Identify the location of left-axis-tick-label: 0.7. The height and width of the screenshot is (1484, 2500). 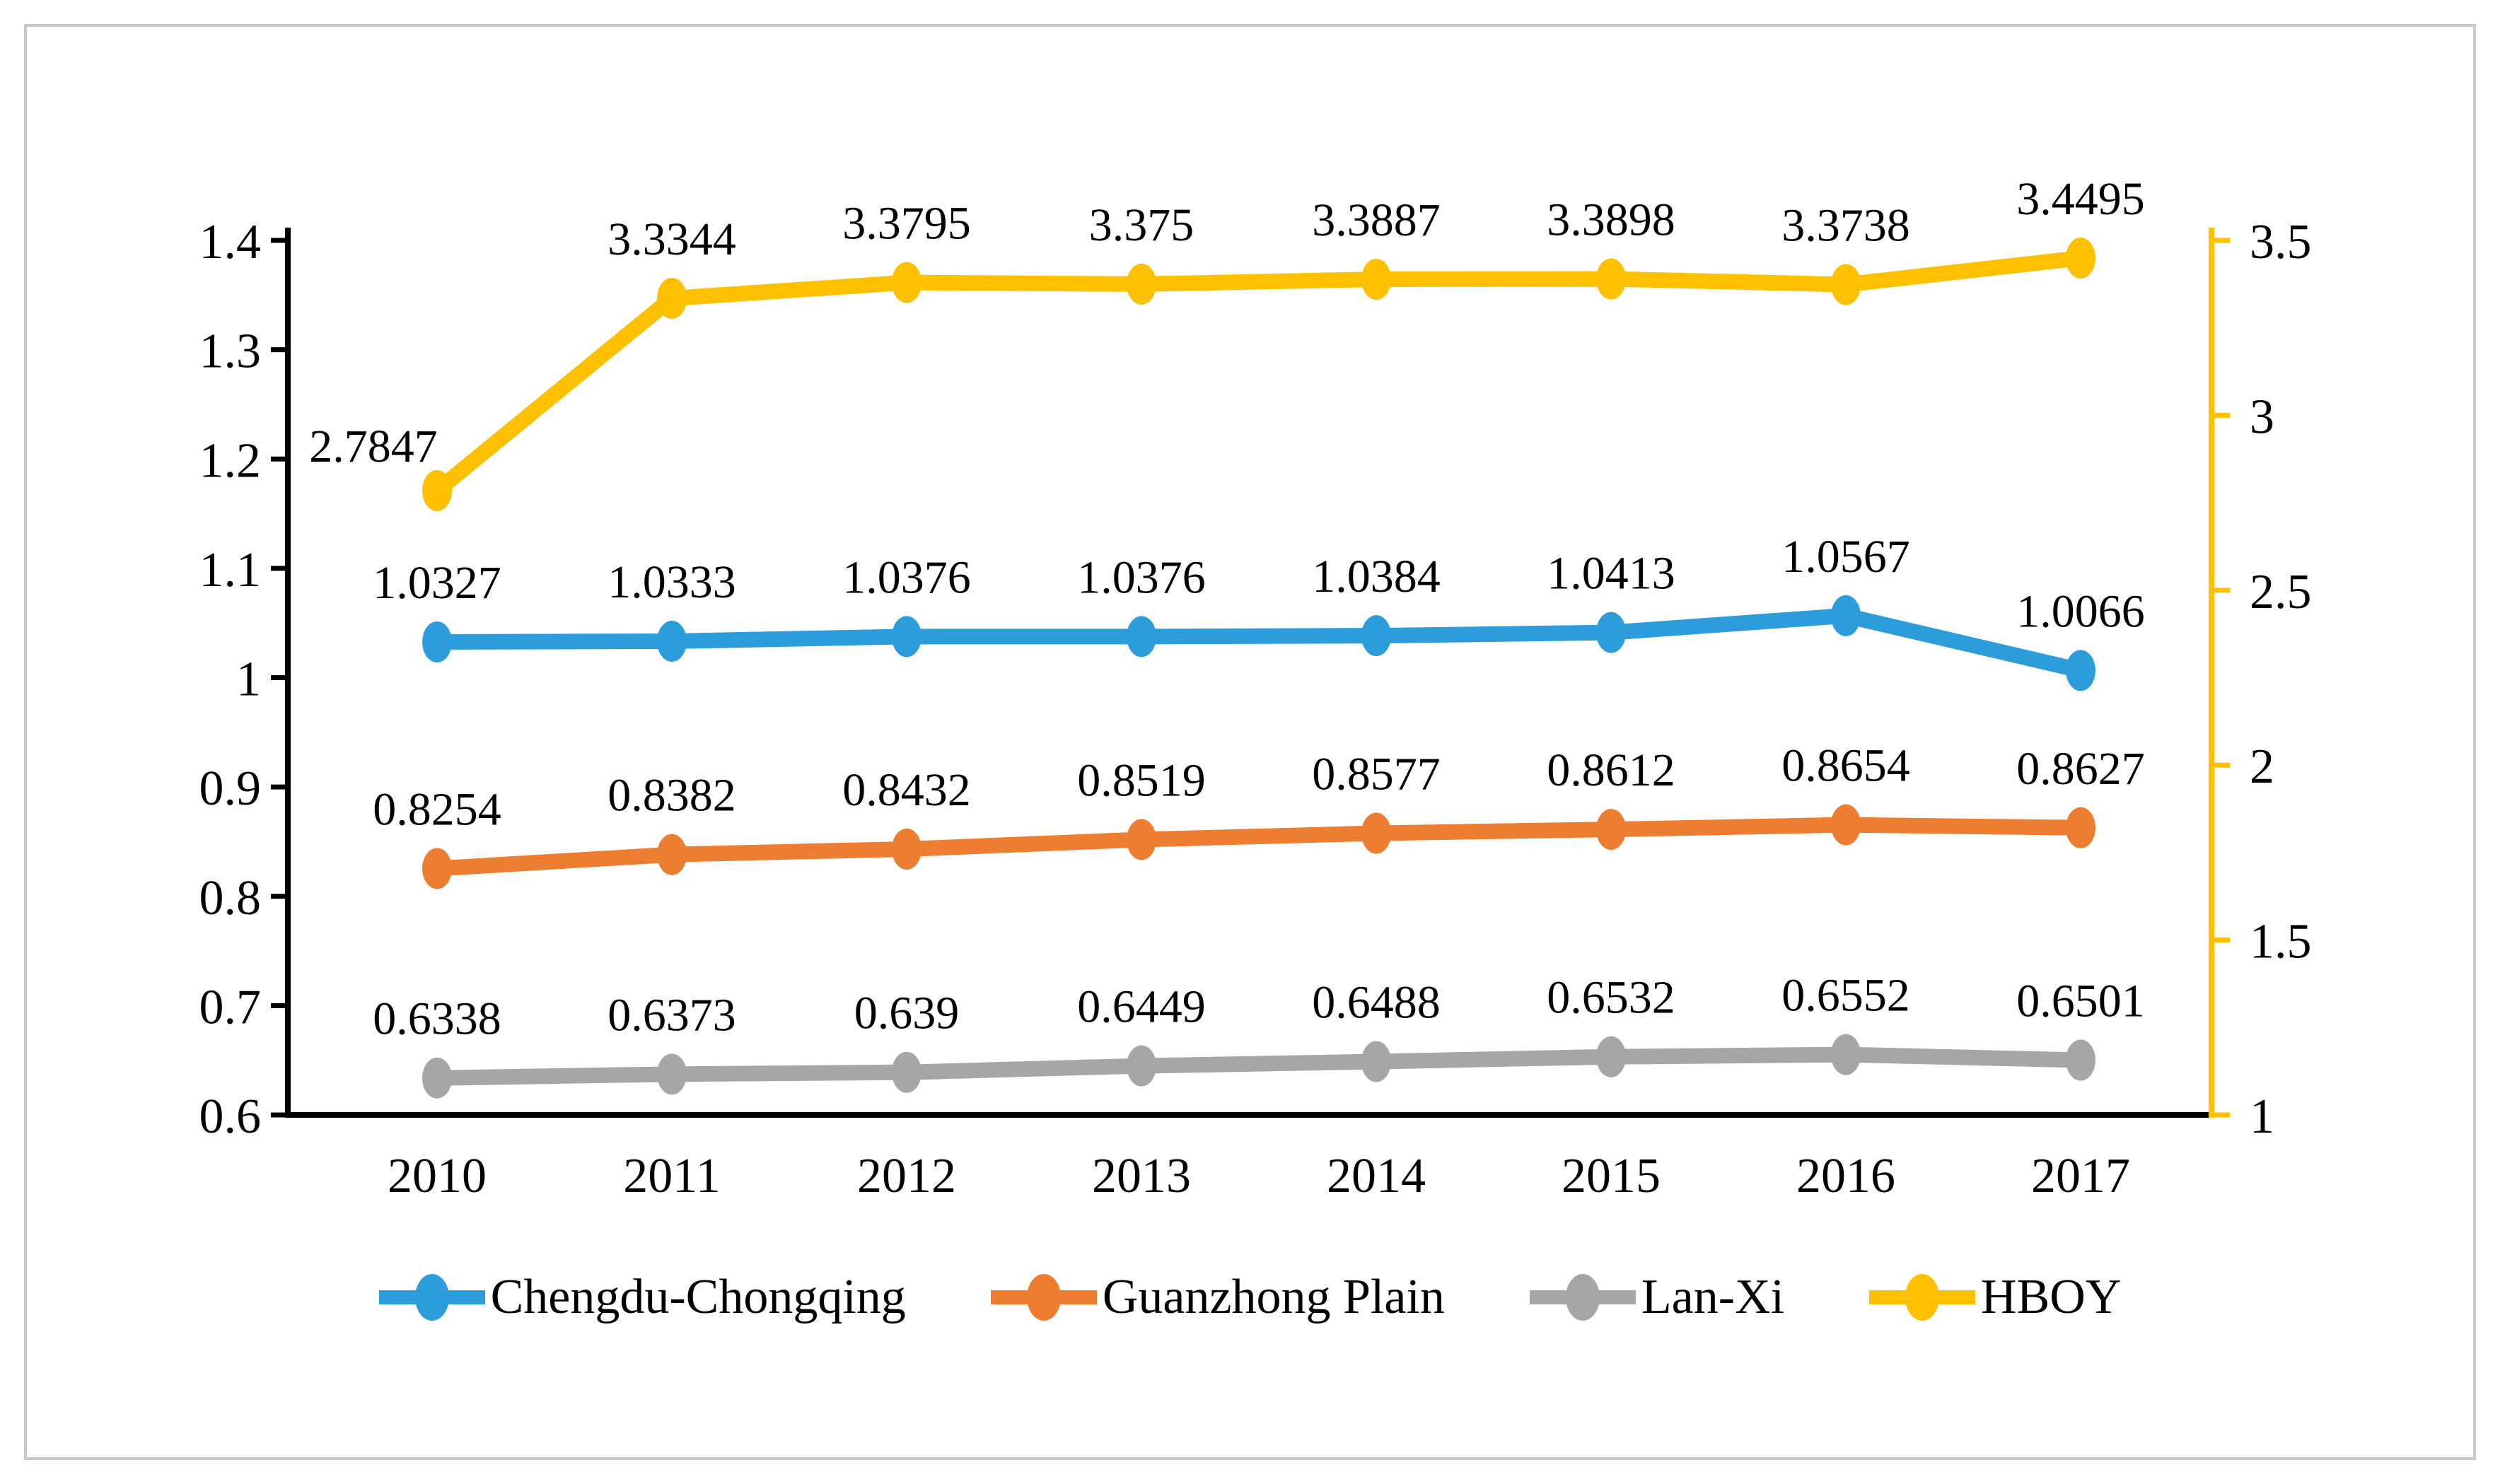
(230, 1007).